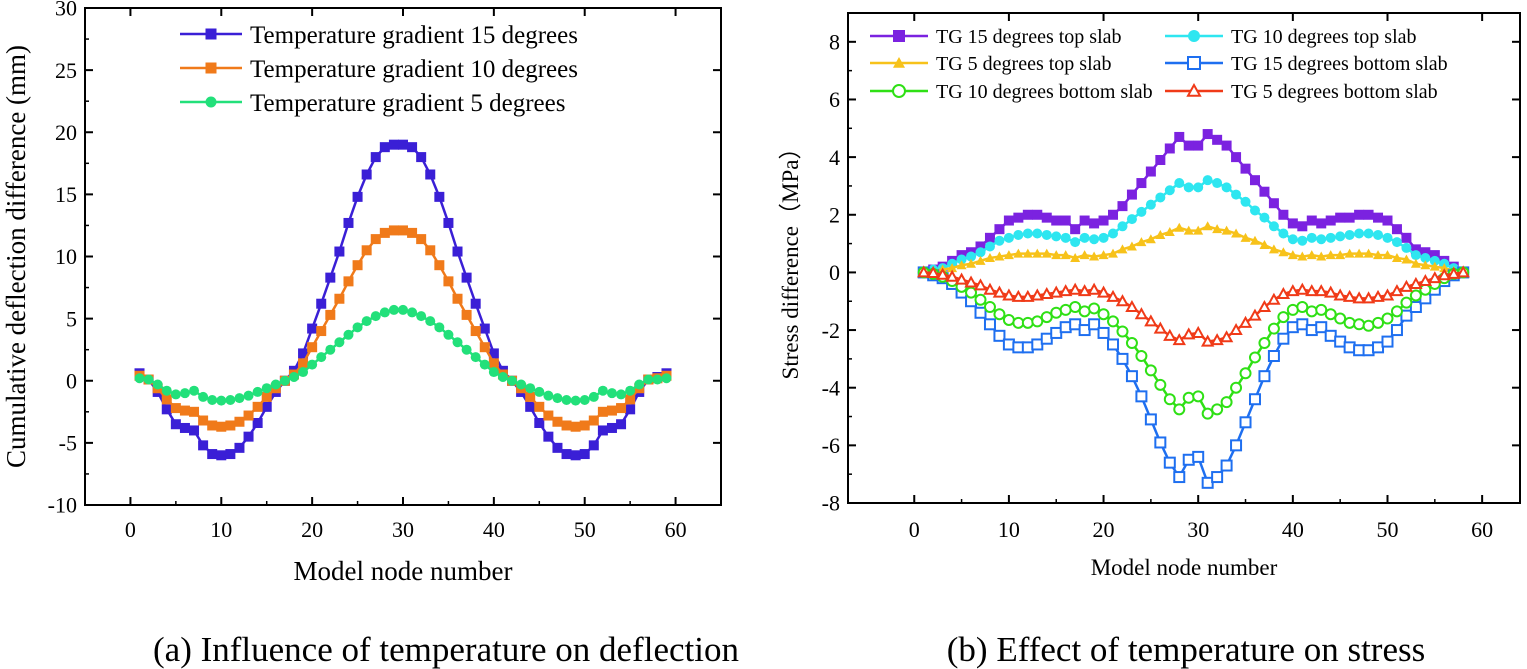  What do you see at coordinates (1029, 37) in the screenshot?
I see `legend-label: TG 15 degrees top slab` at bounding box center [1029, 37].